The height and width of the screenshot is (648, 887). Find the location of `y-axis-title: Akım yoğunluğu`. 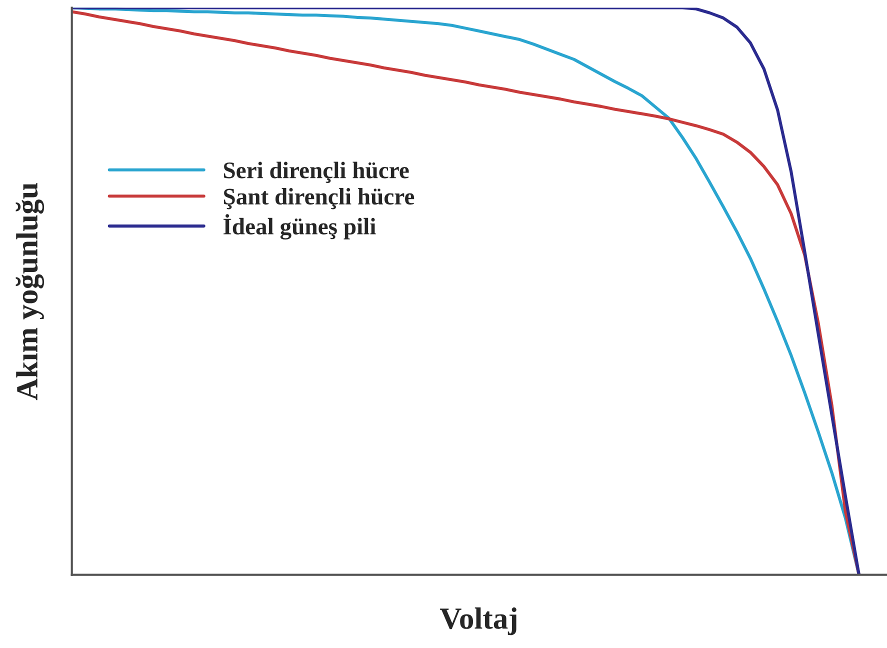

y-axis-title: Akım yoğunluğu is located at coordinates (30, 291).